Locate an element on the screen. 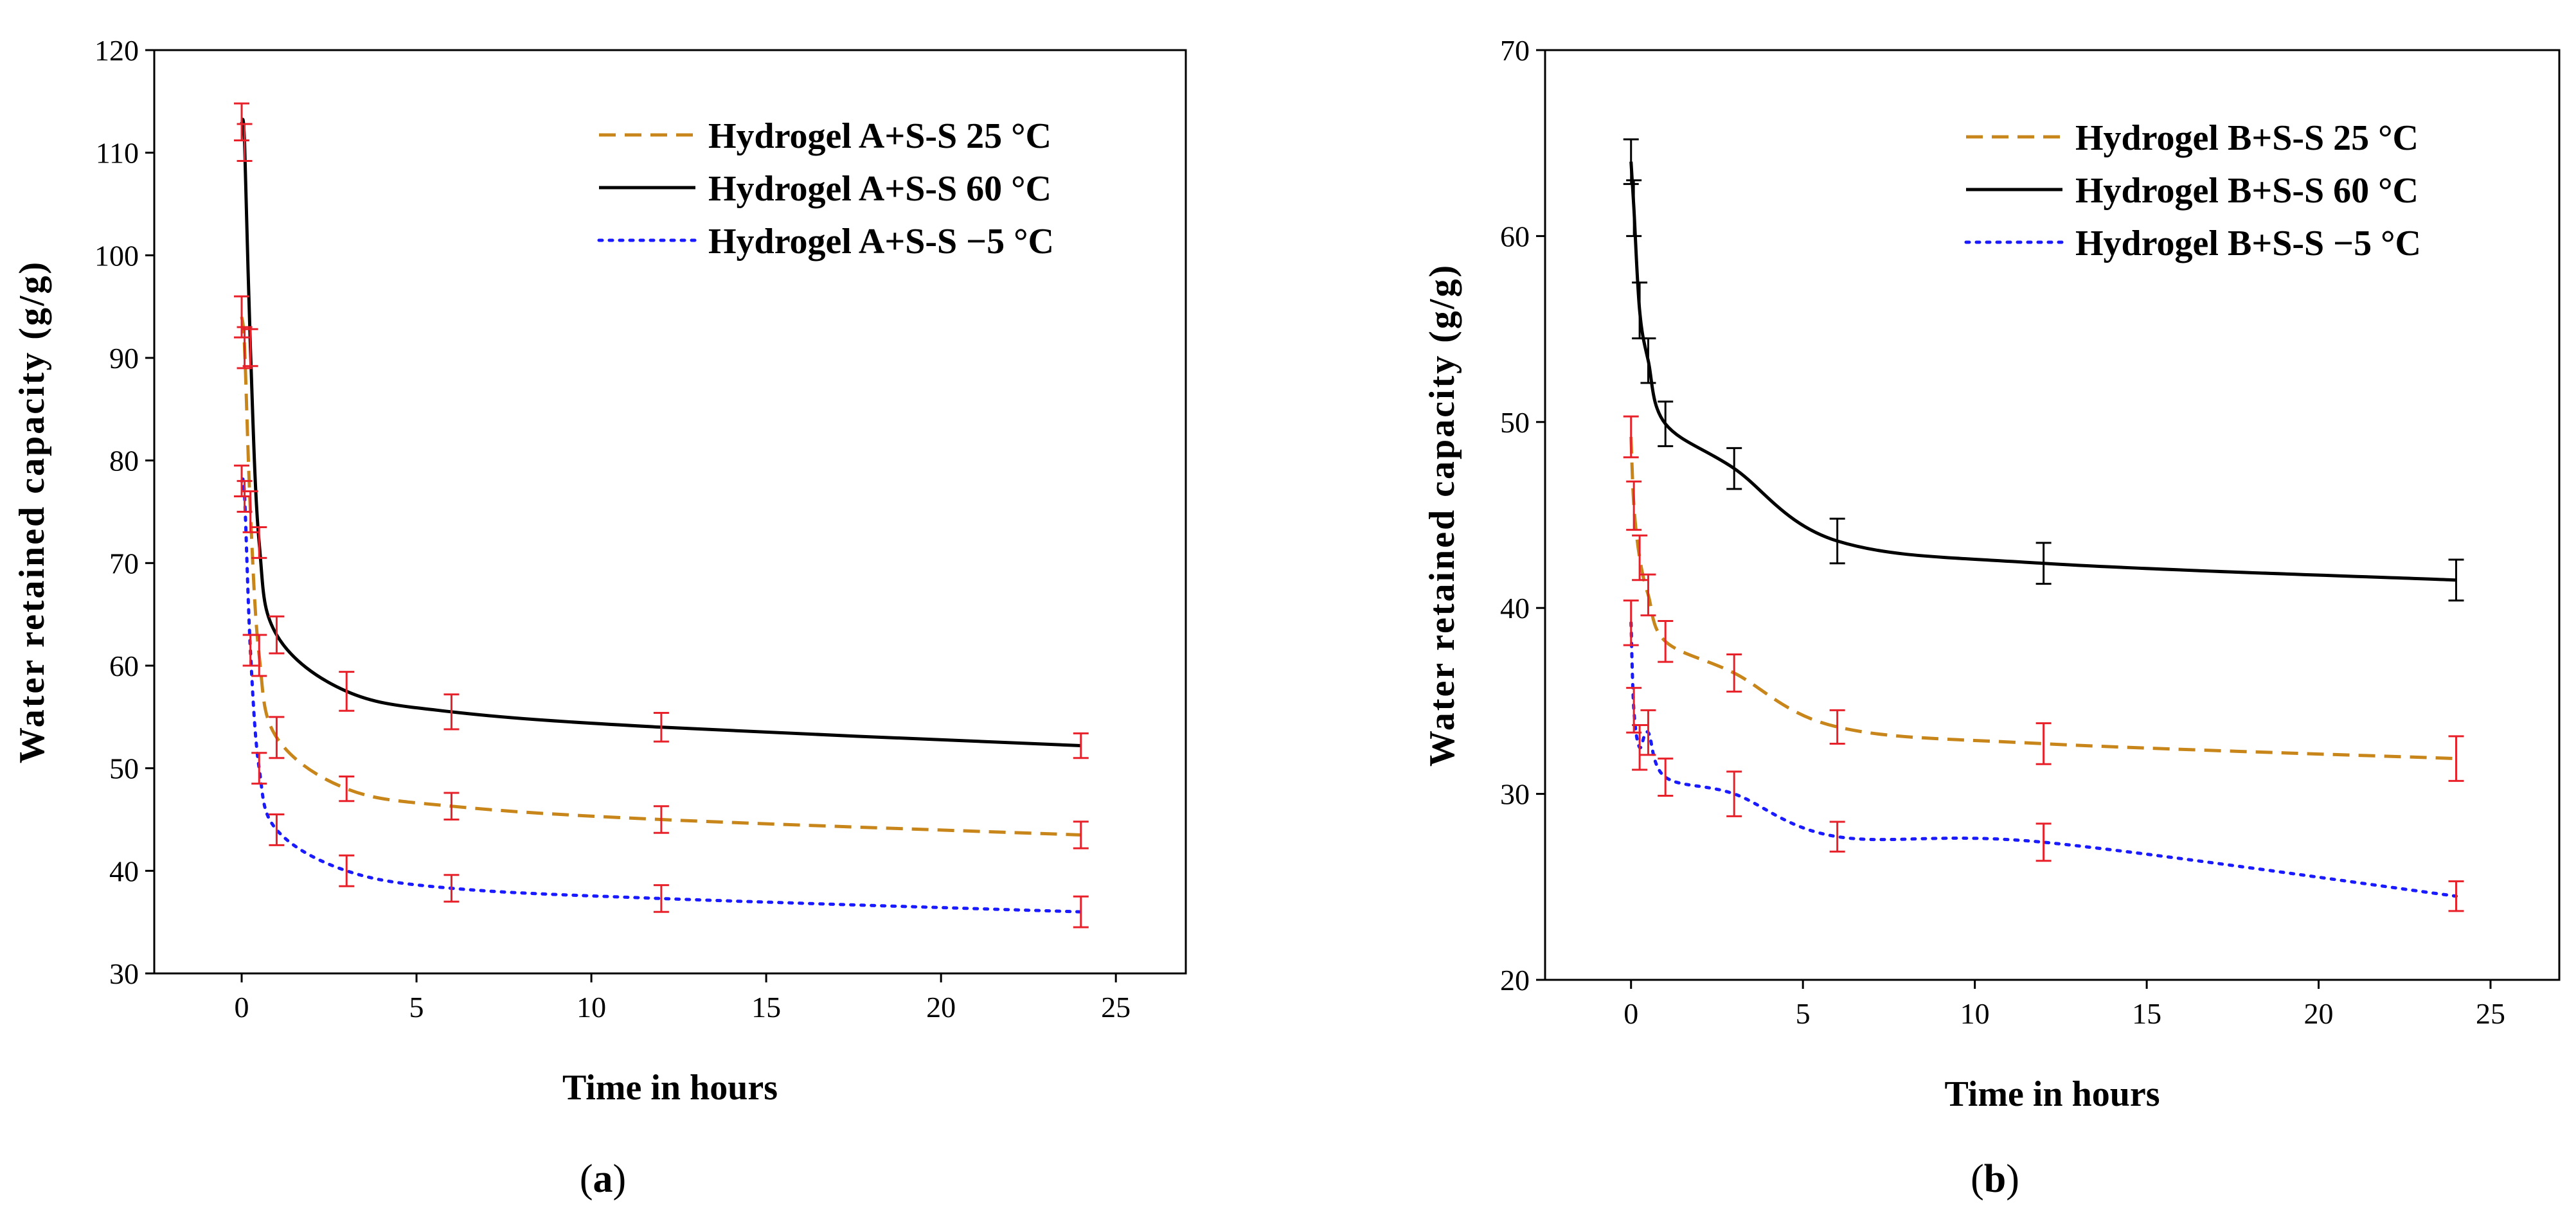 The image size is (2576, 1224). legend-label-hydrogel-b-s-s-25-c: Hydrogel B+S-S 25 °C is located at coordinates (2247, 138).